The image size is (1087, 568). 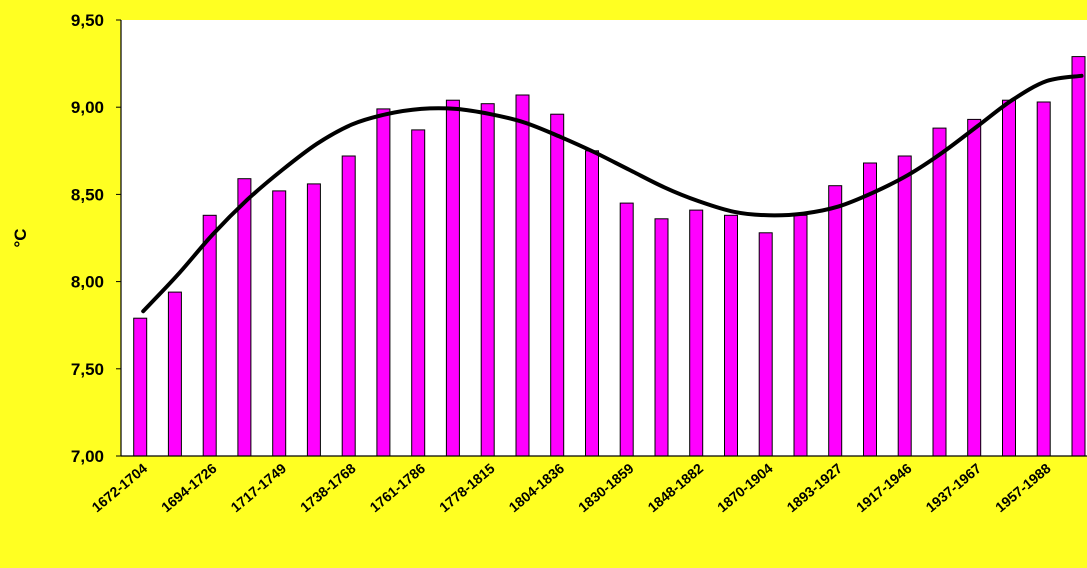 What do you see at coordinates (87, 194) in the screenshot?
I see `y-tick-label: 8,50` at bounding box center [87, 194].